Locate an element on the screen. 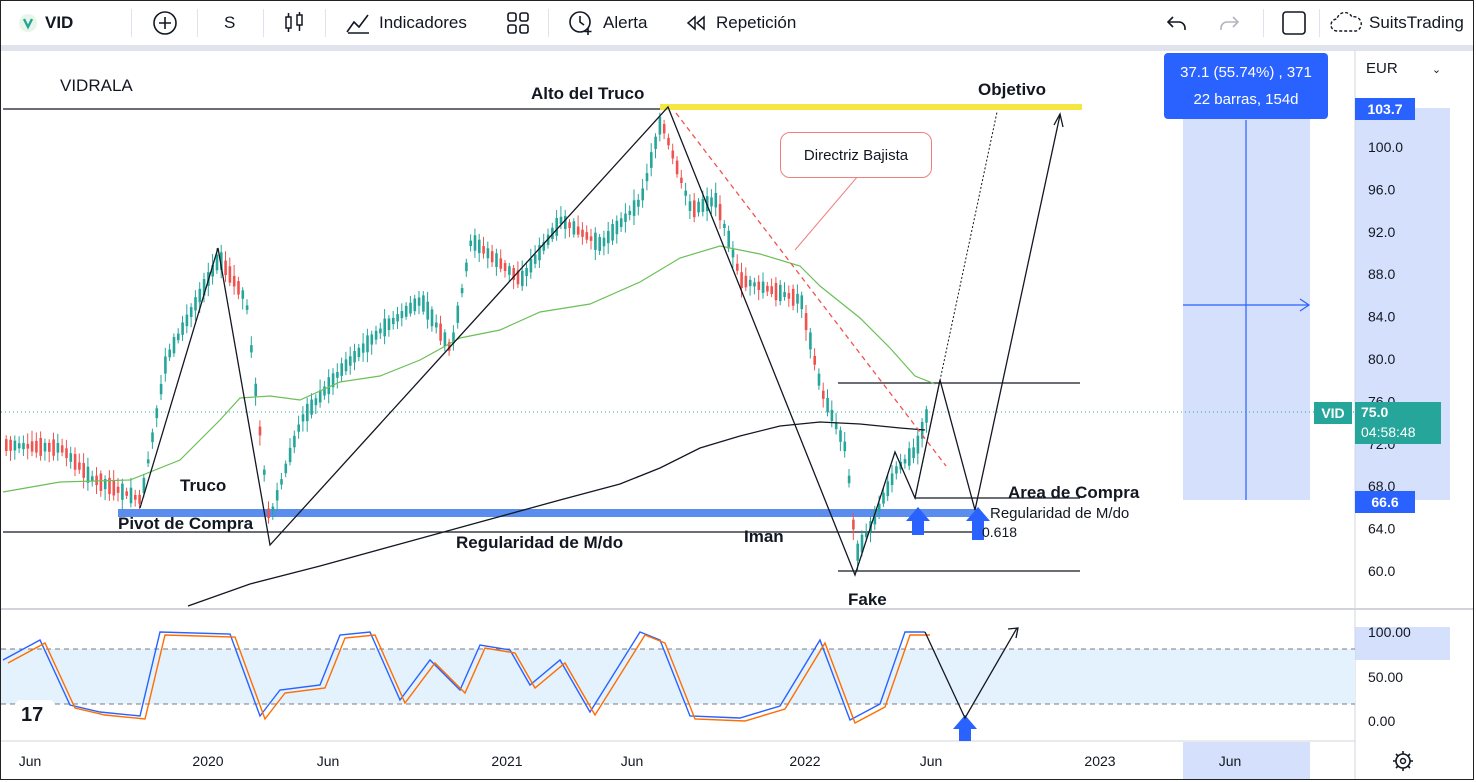 The width and height of the screenshot is (1476, 782). cloud-layout-button: SuitsTrading is located at coordinates (1396, 23).